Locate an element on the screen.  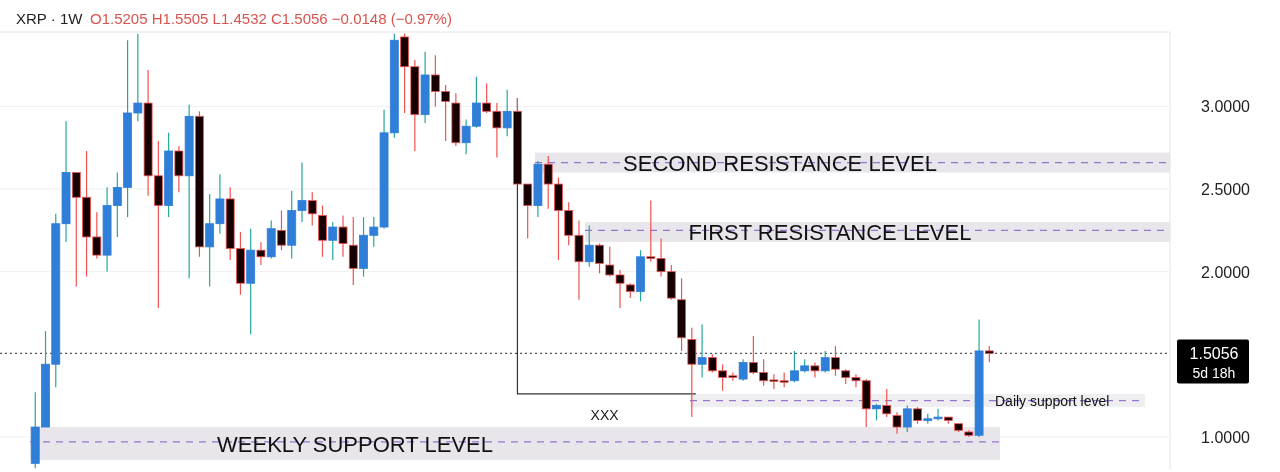
band-label: Daily support level is located at coordinates (1052, 400).